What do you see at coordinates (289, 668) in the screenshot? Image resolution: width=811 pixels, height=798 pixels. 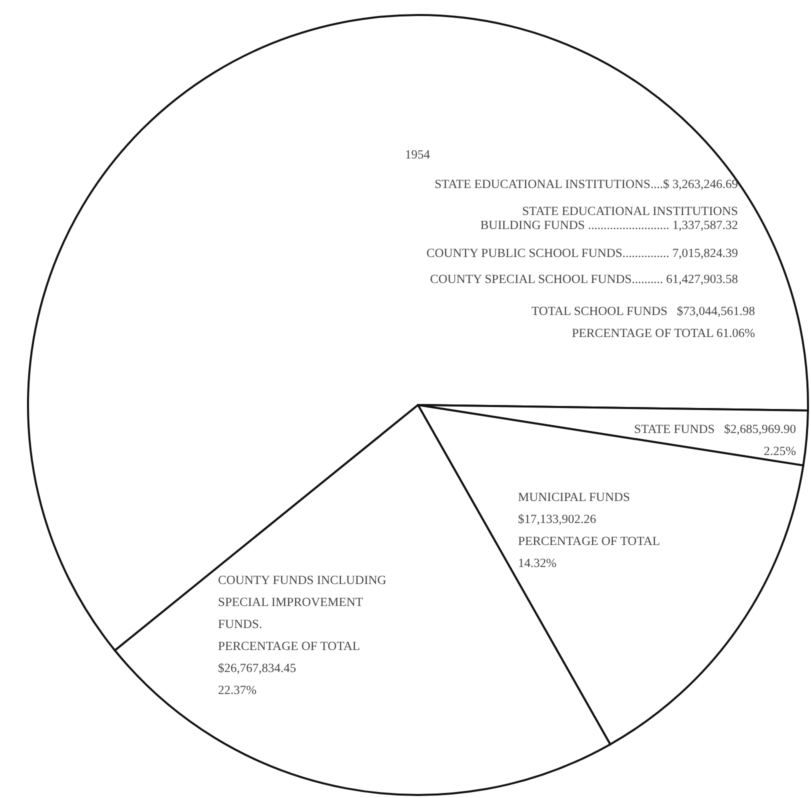 I see `data-label: PERCENTAGE OF TOTAL $26,767,834.45 22.37%` at bounding box center [289, 668].